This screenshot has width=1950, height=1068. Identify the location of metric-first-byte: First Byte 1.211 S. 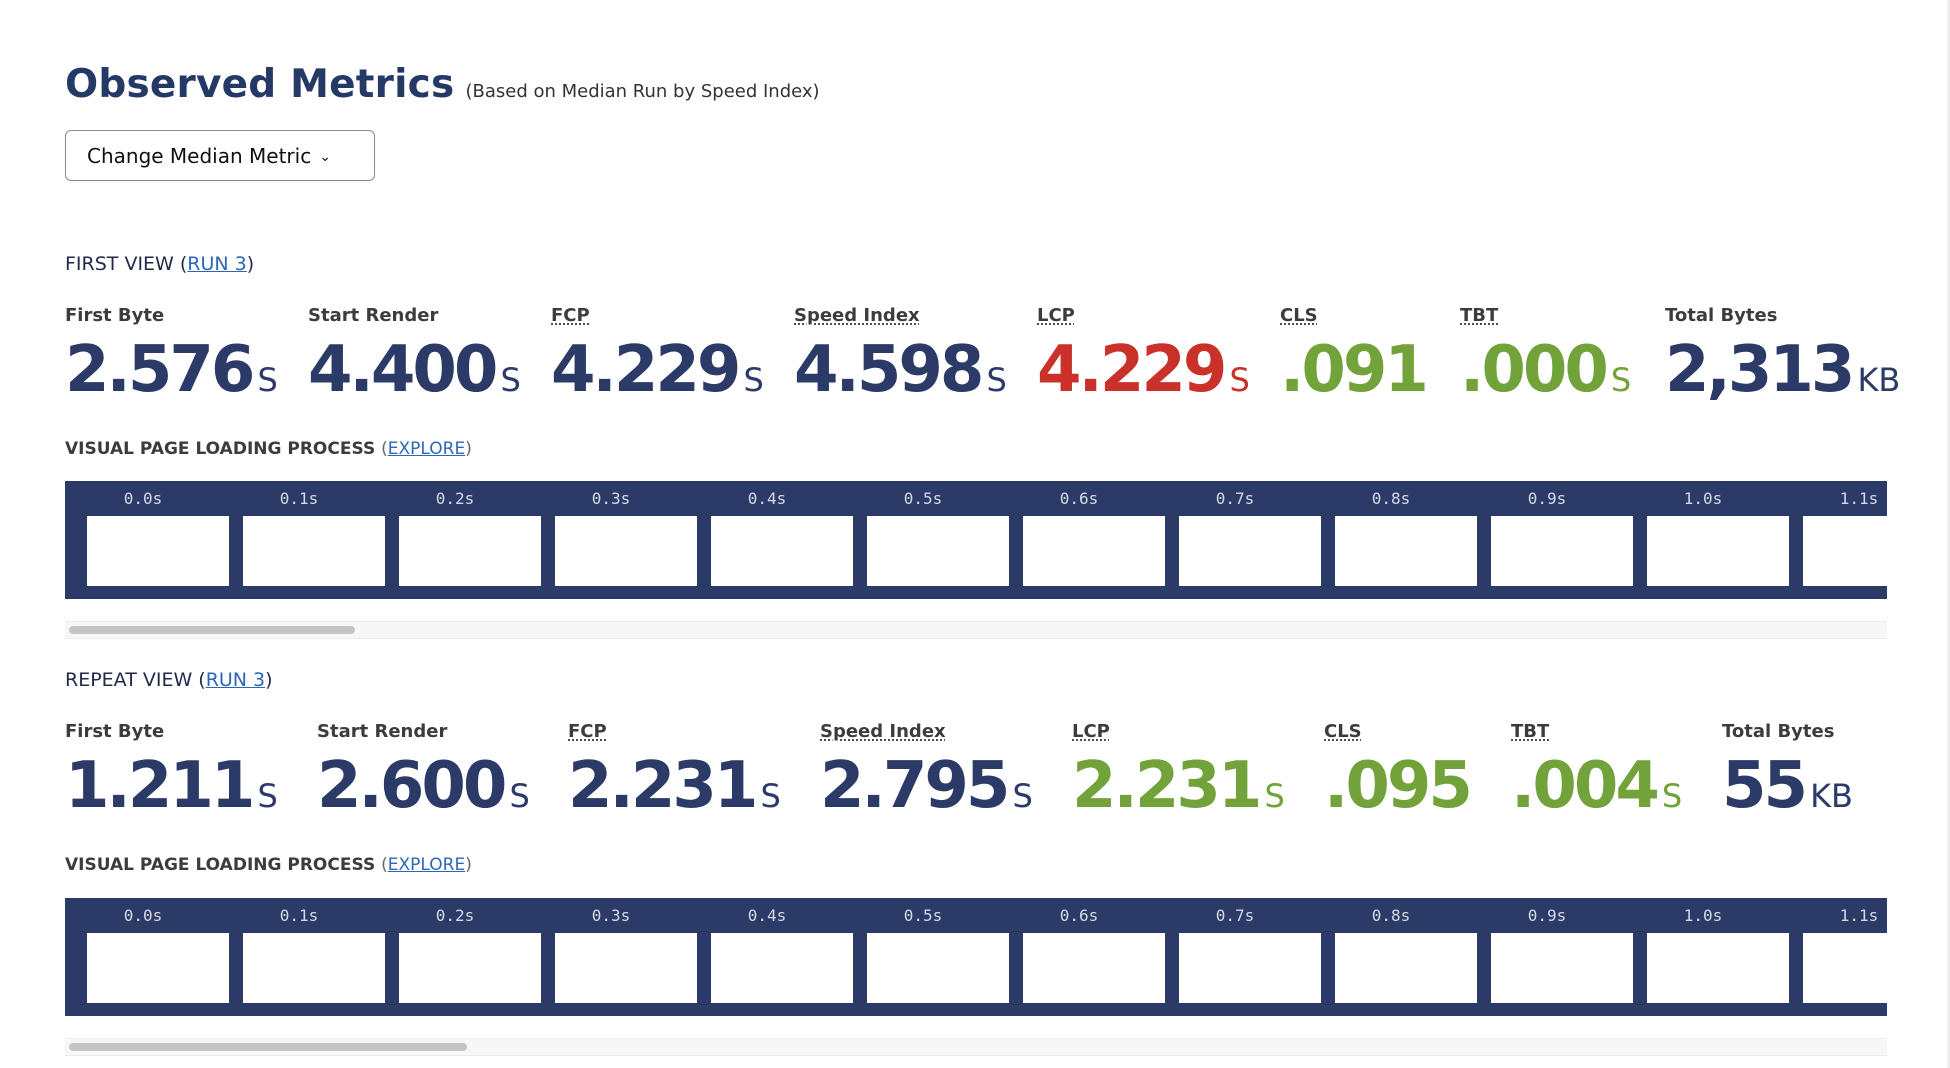
(171, 771).